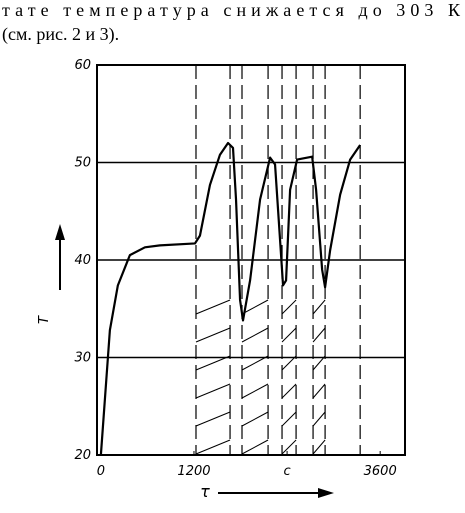  Describe the element at coordinates (101, 471) in the screenshot. I see `x-tick-label: 0` at that location.